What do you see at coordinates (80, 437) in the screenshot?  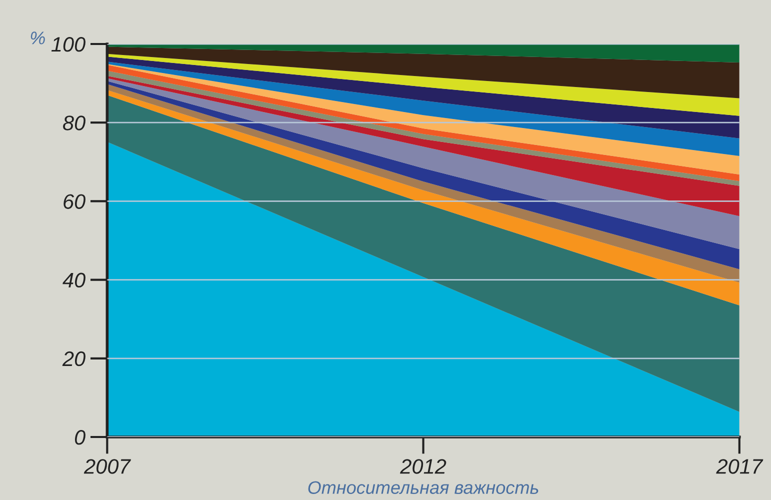 I see `y-tick-label: 0` at bounding box center [80, 437].